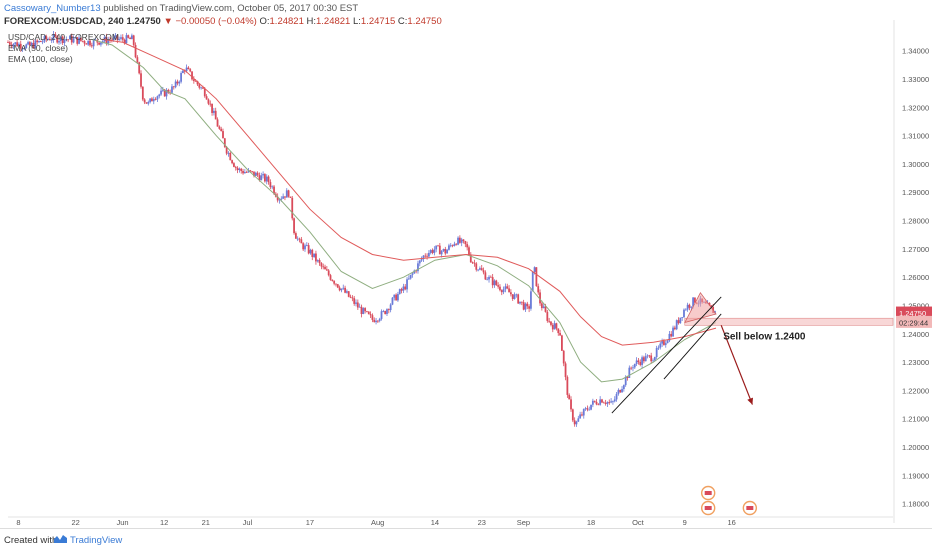  Describe the element at coordinates (402, 21) in the screenshot. I see `close-label: C:` at that location.